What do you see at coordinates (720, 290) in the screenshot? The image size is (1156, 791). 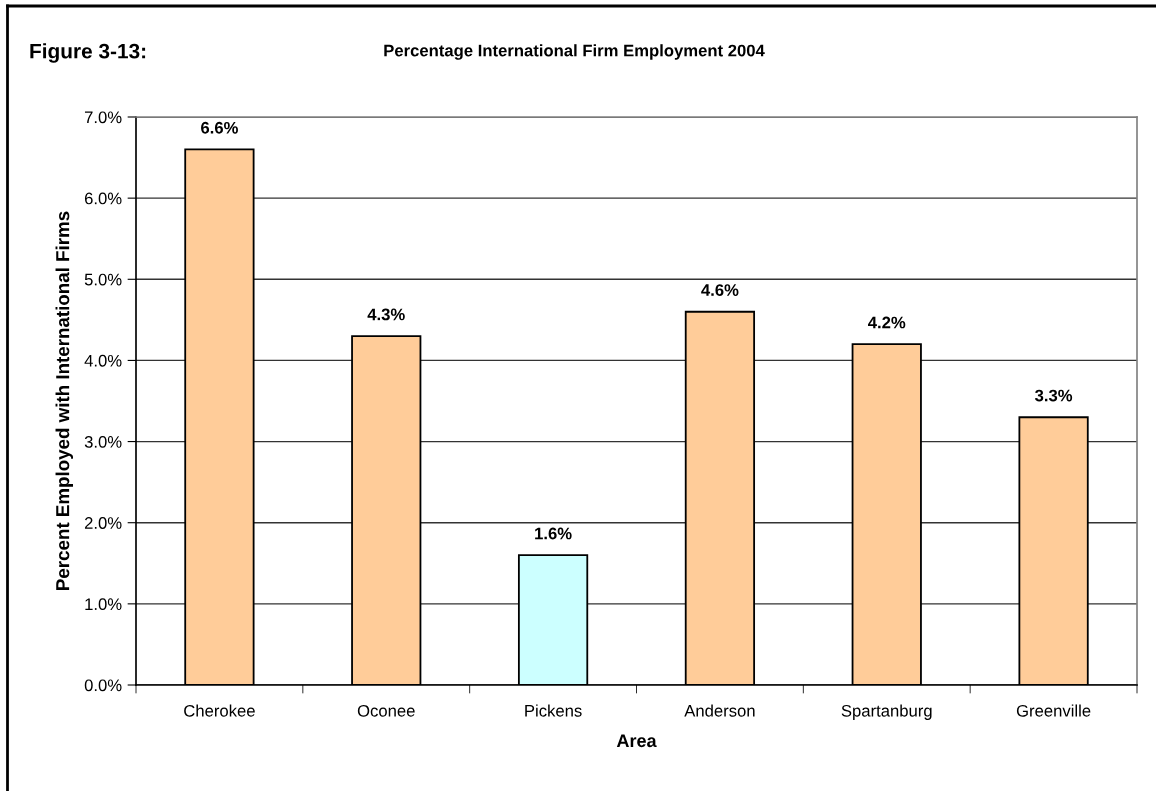 I see `data-label: 4.6%` at bounding box center [720, 290].